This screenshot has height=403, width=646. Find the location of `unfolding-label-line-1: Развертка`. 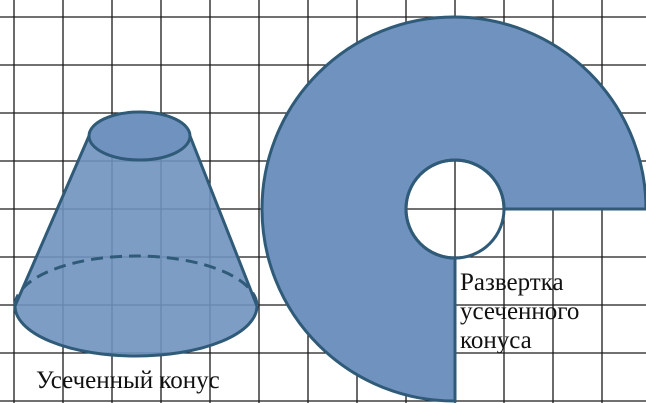

unfolding-label-line-1: Развертка is located at coordinates (512, 282).